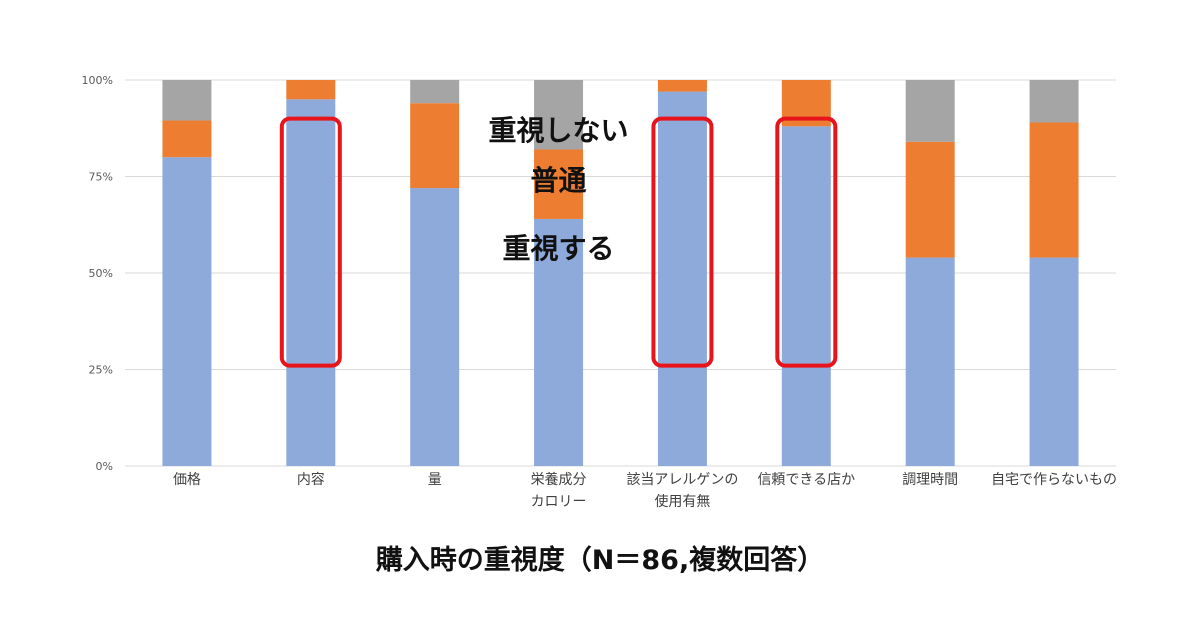 The width and height of the screenshot is (1200, 630). Describe the element at coordinates (101, 273) in the screenshot. I see `y-tick-label: 50%` at that location.